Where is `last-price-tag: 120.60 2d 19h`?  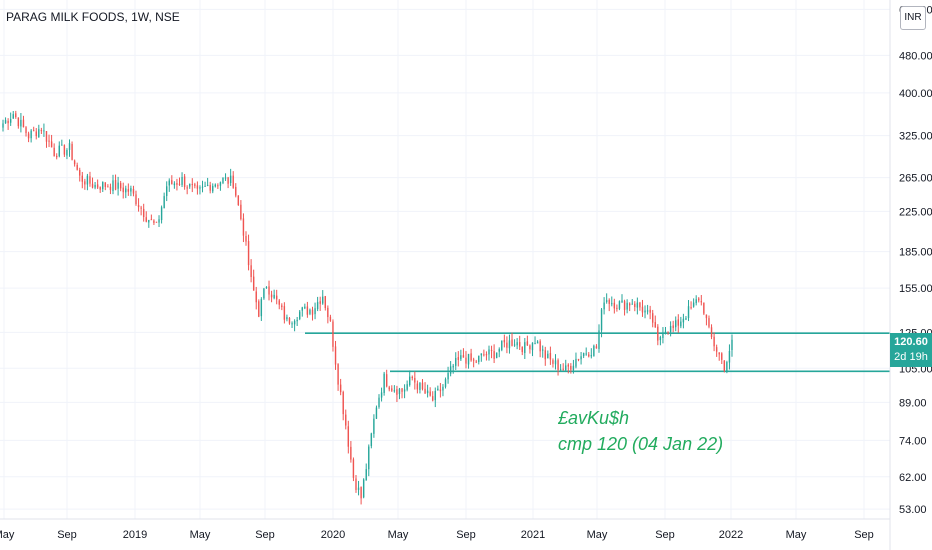 last-price-tag: 120.60 2d 19h is located at coordinates (911, 350).